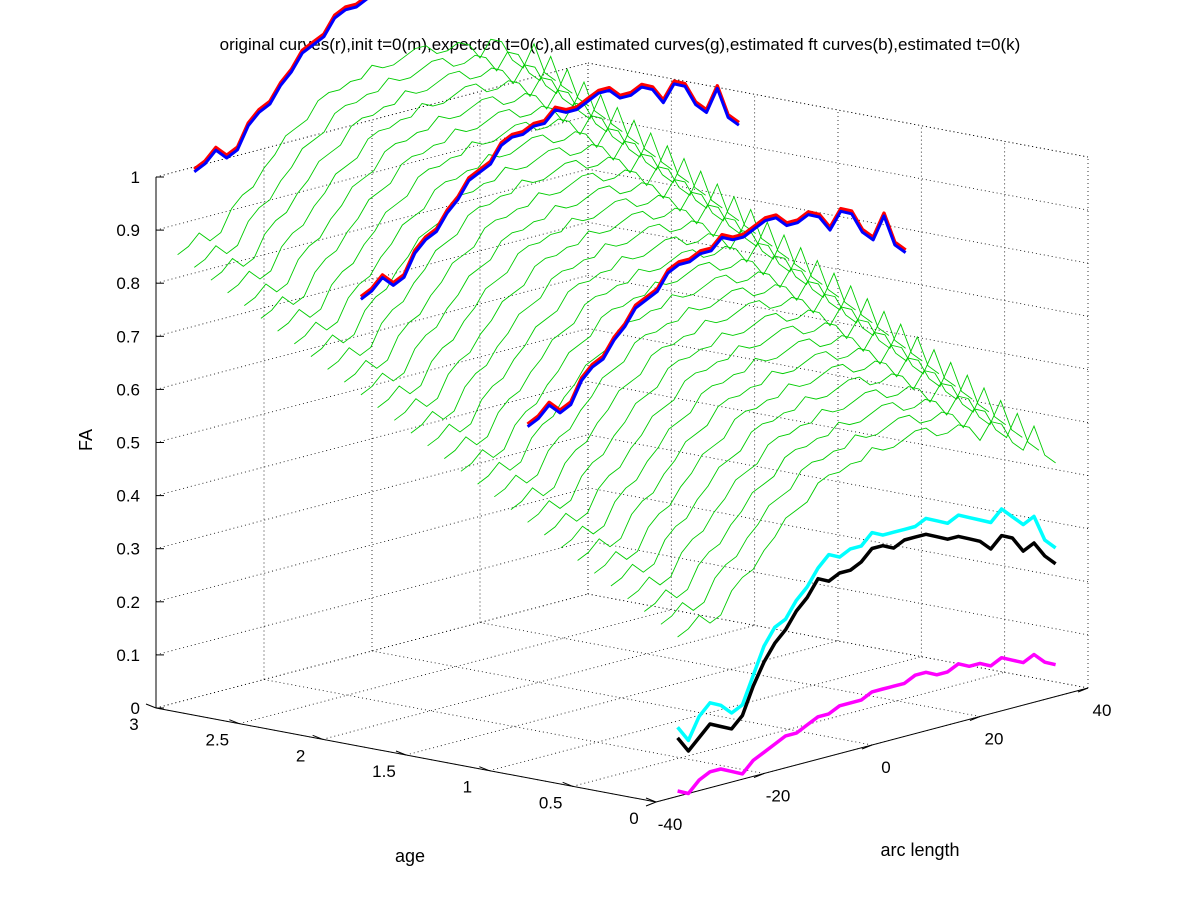 The width and height of the screenshot is (1200, 900). Describe the element at coordinates (885, 767) in the screenshot. I see `x-tick-label: 0` at that location.